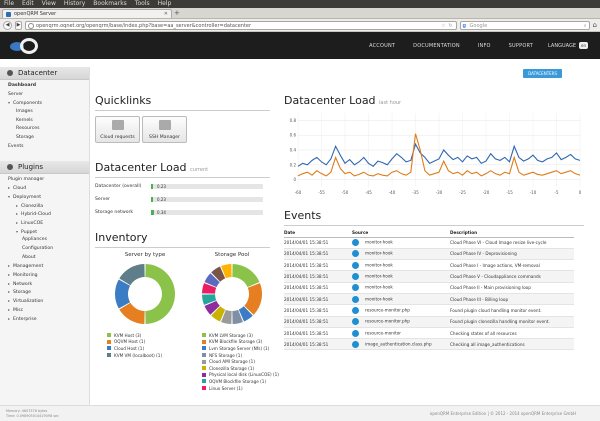 The width and height of the screenshot is (600, 421). Describe the element at coordinates (142, 3) in the screenshot. I see `menu-tools: Tools` at that location.